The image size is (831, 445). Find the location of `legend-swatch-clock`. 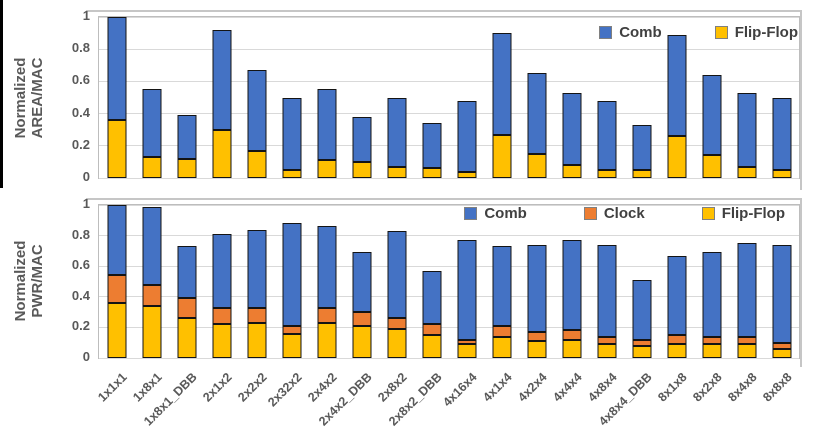

legend-swatch-clock is located at coordinates (590, 213).